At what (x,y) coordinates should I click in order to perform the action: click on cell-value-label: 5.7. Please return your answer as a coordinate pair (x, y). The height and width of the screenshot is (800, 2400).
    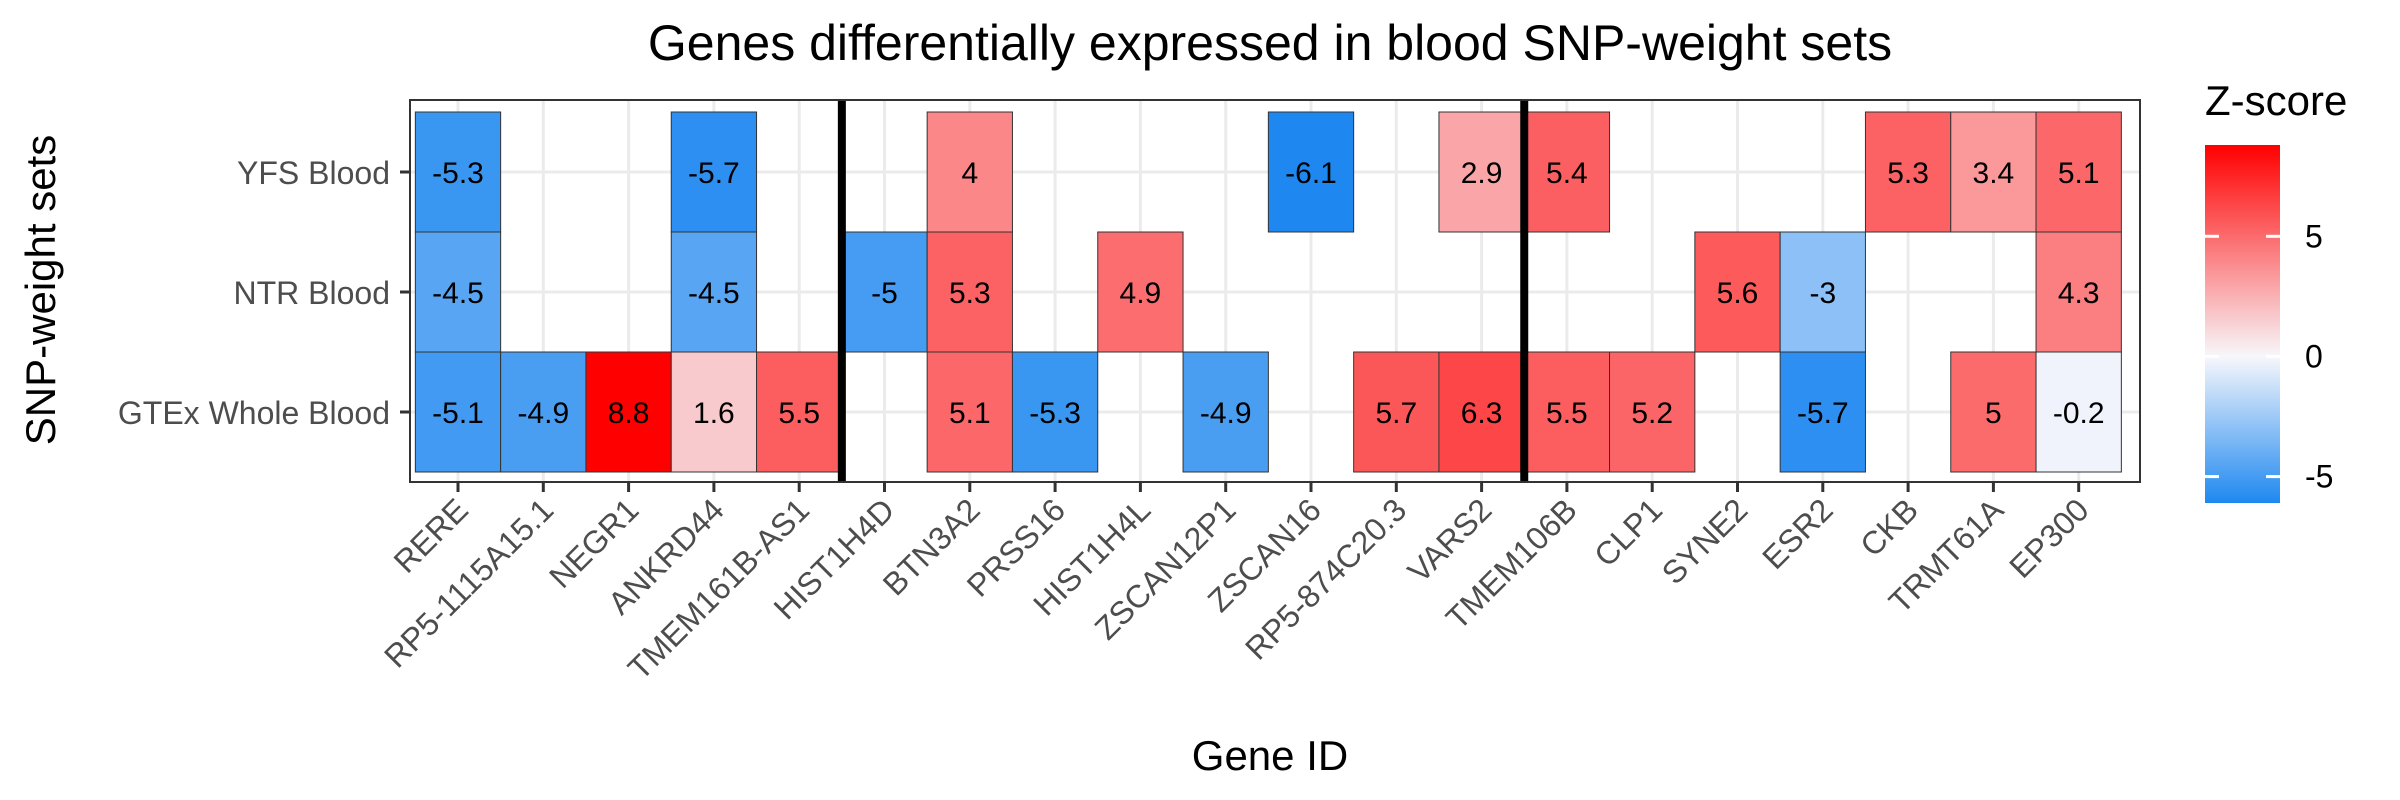
    Looking at the image, I should click on (1396, 413).